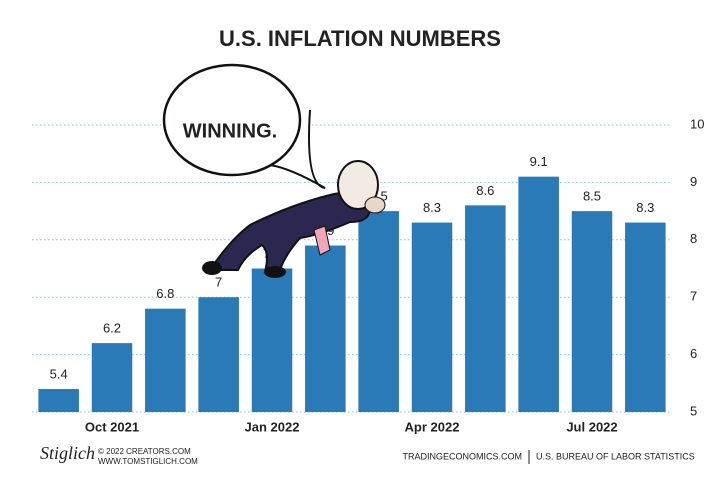 This screenshot has width=720, height=486. What do you see at coordinates (693, 181) in the screenshot?
I see `y-tick-label: 9` at bounding box center [693, 181].